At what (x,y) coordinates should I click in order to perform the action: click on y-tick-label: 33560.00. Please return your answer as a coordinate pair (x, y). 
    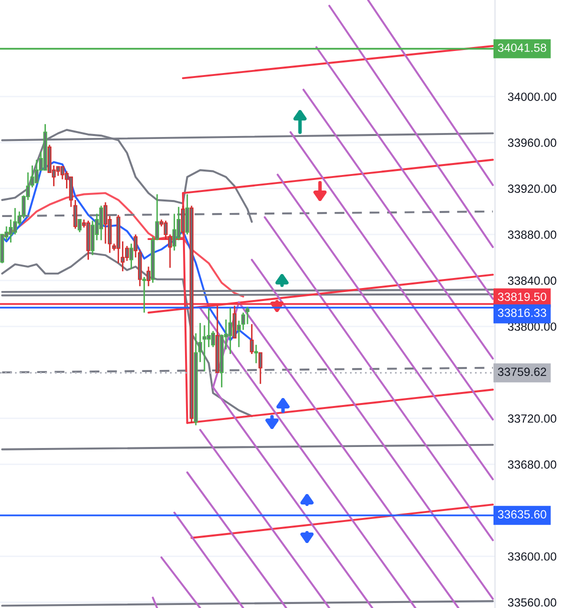
    Looking at the image, I should click on (532, 602).